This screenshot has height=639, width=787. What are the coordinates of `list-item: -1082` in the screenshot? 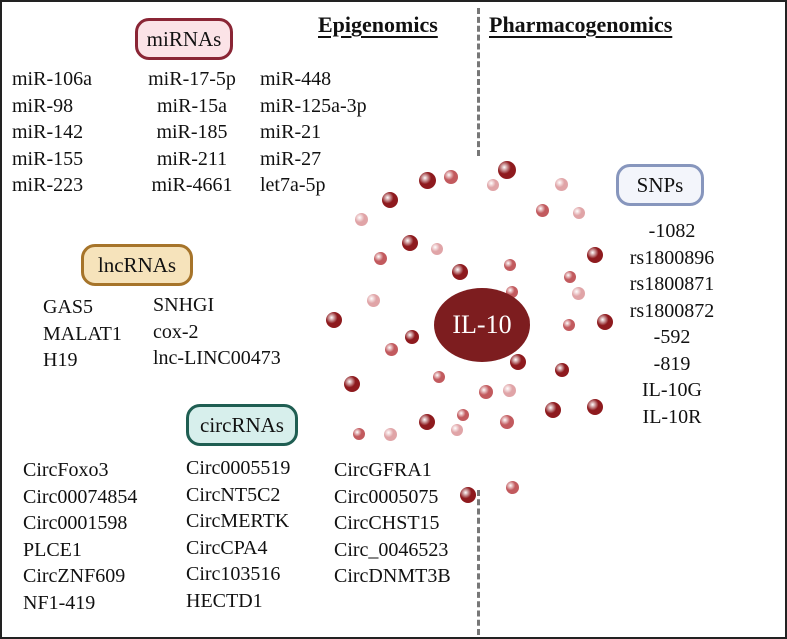 It's located at (672, 231).